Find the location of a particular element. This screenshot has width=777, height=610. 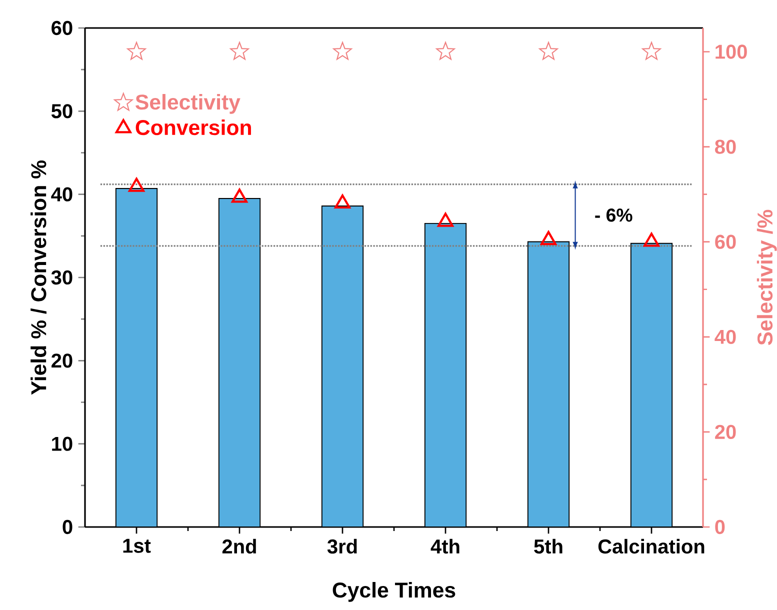

y-tick-label: 20 is located at coordinates (62, 361).